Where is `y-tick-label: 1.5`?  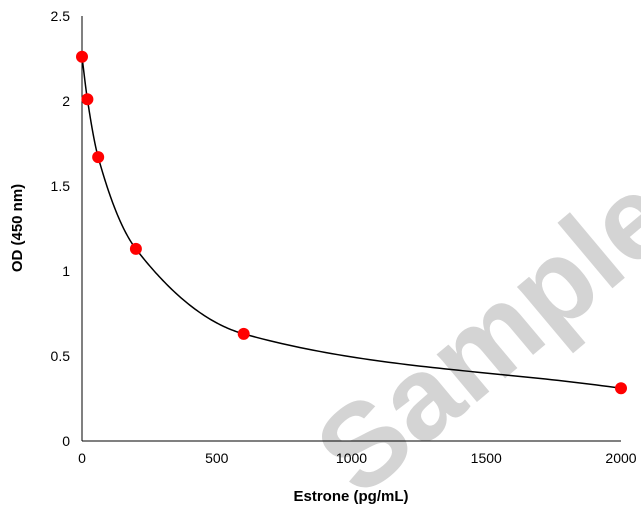 y-tick-label: 1.5 is located at coordinates (61, 186).